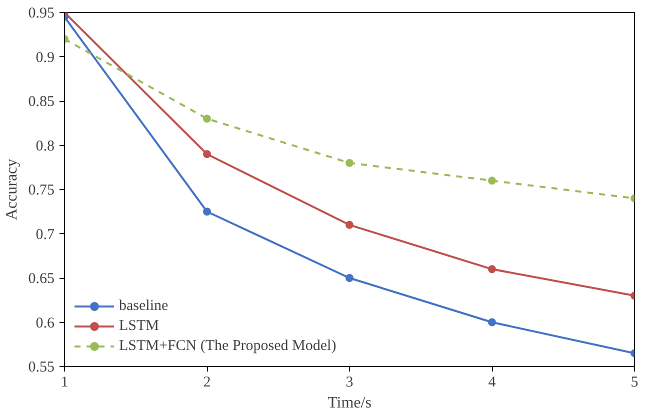 The width and height of the screenshot is (654, 414). Describe the element at coordinates (45, 146) in the screenshot. I see `y-tick-label: 0.8` at that location.